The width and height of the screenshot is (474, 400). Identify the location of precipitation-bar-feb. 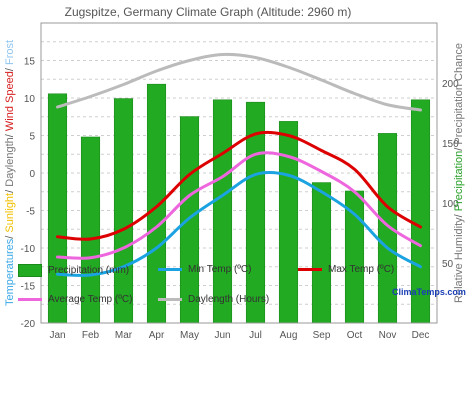
(90, 230).